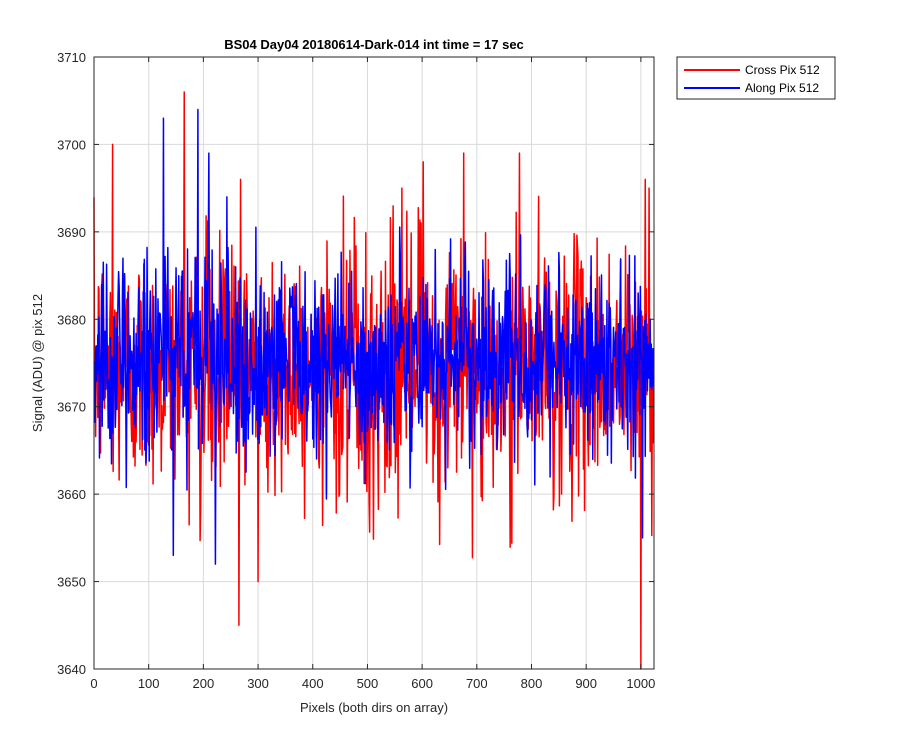 The image size is (900, 750). Describe the element at coordinates (422, 683) in the screenshot. I see `x-tick-label: 600` at that location.